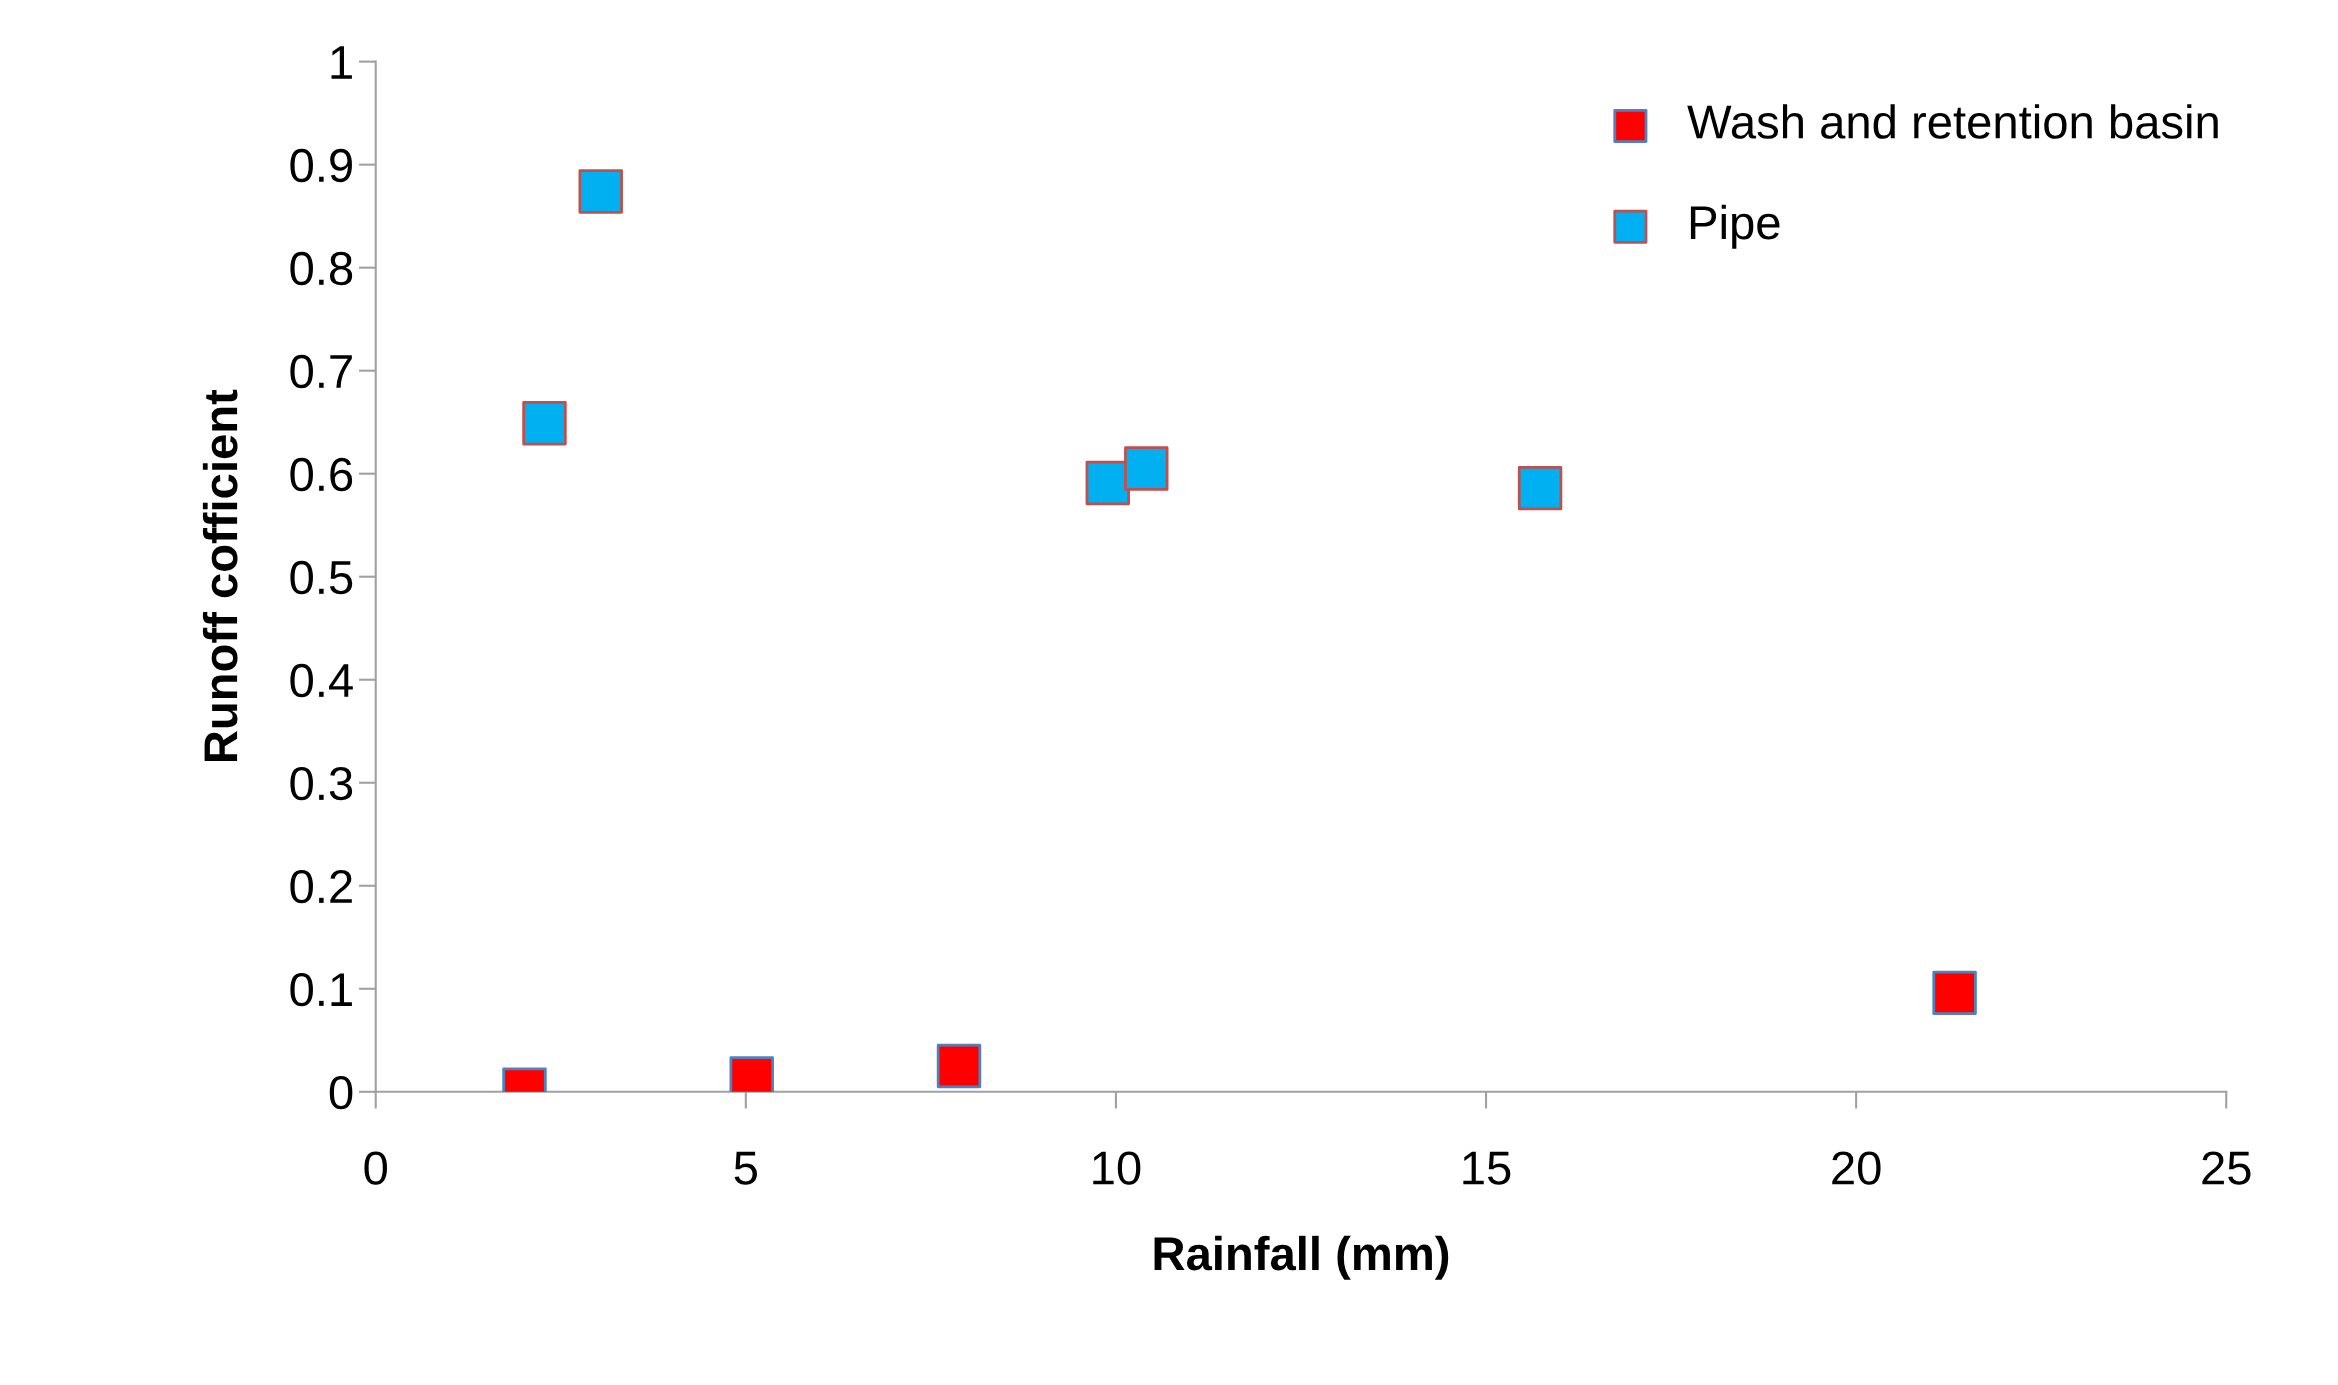  I want to click on x-tick-label: 0, so click(375, 1168).